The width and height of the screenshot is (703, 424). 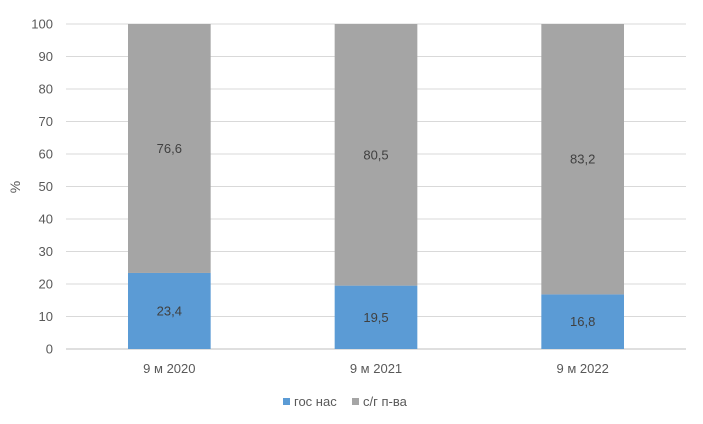 I want to click on y-axis-ticks: 0 10 20 30 40 50 60 70 80 90 100, so click(x=42, y=187).